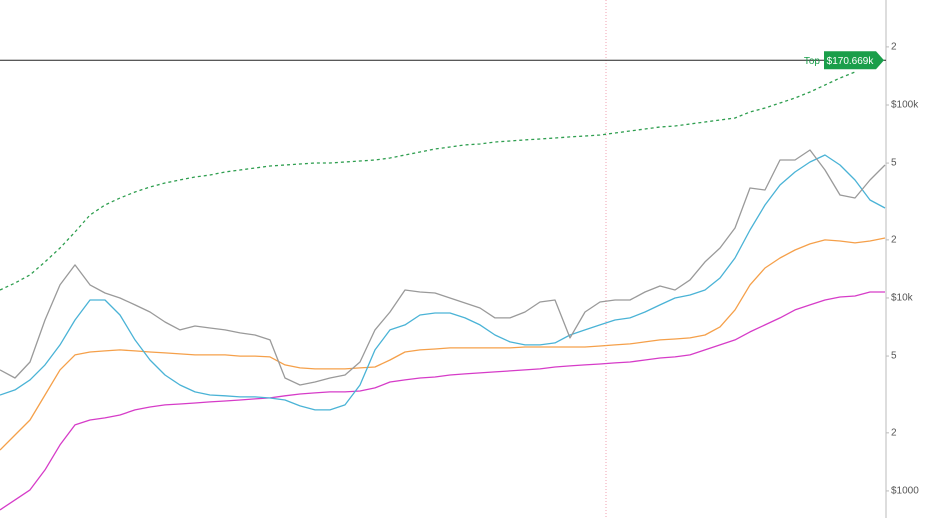  I want to click on y-tick-label: $10k, so click(902, 298).